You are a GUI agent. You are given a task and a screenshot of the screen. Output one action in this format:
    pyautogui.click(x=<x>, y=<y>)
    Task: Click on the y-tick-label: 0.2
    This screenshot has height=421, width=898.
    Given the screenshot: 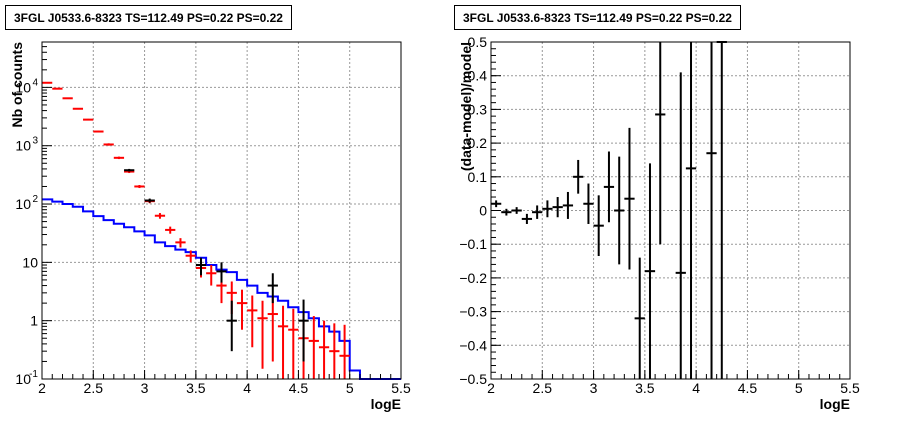 What is the action you would take?
    pyautogui.click(x=478, y=143)
    